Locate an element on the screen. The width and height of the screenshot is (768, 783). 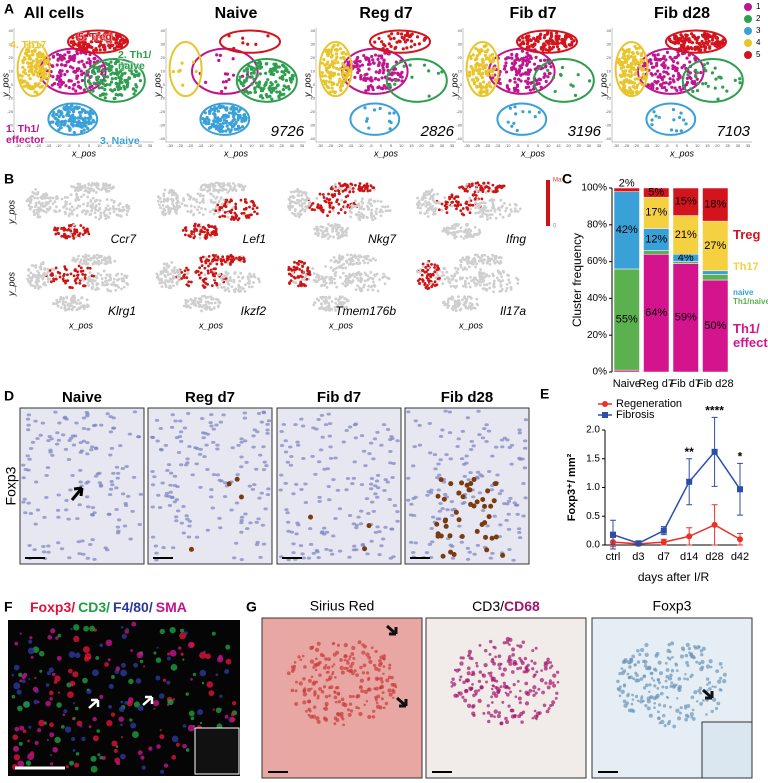
legend-swatch is located at coordinates (748, 43).